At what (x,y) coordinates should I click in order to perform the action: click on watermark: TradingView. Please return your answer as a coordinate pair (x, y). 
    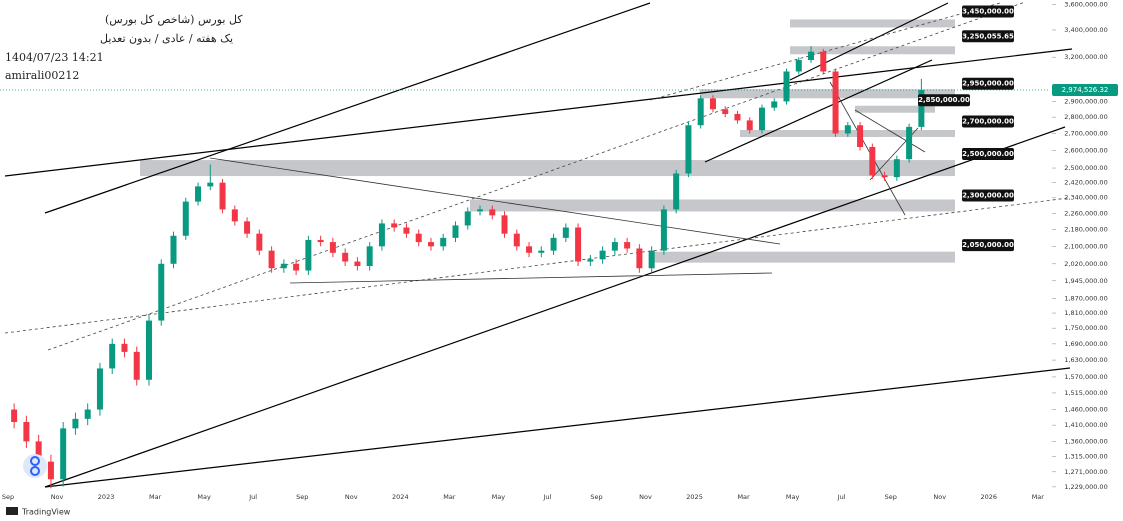
    Looking at the image, I should click on (46, 512).